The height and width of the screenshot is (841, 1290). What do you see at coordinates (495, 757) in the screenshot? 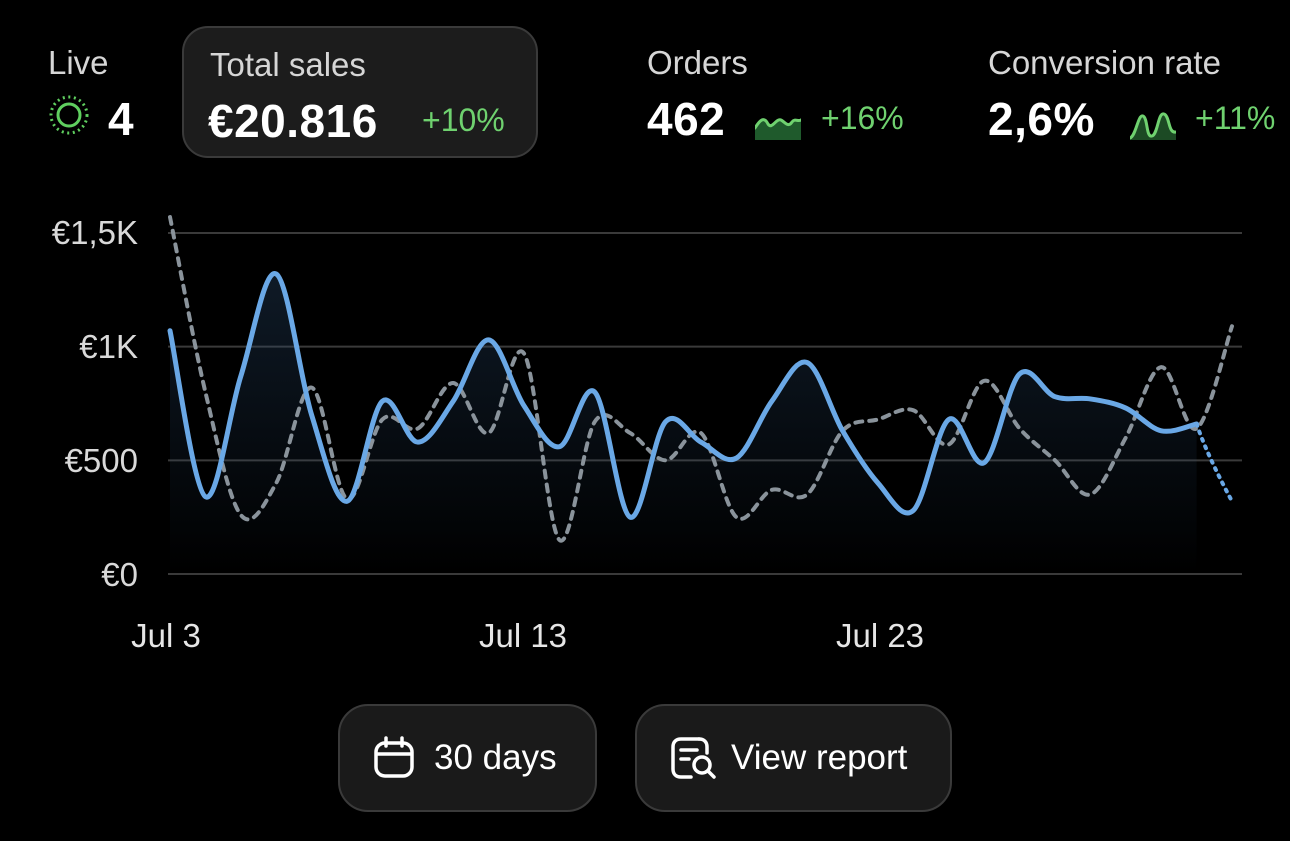
I see `date-range-label: 30 days` at bounding box center [495, 757].